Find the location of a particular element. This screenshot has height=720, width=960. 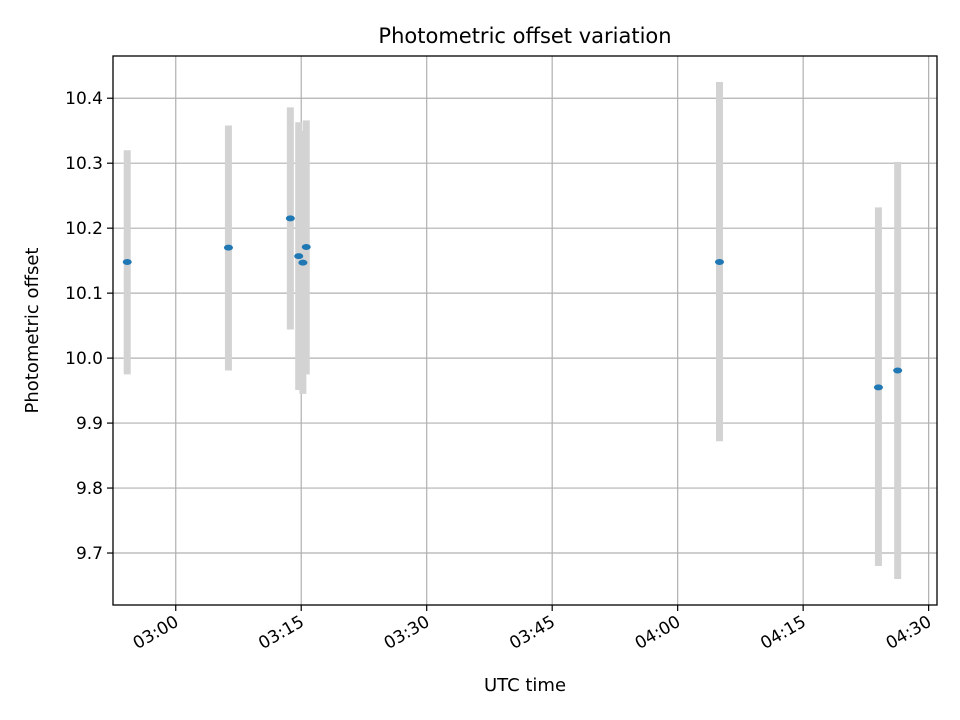

y-tick-label: 10.3 is located at coordinates (84, 164).